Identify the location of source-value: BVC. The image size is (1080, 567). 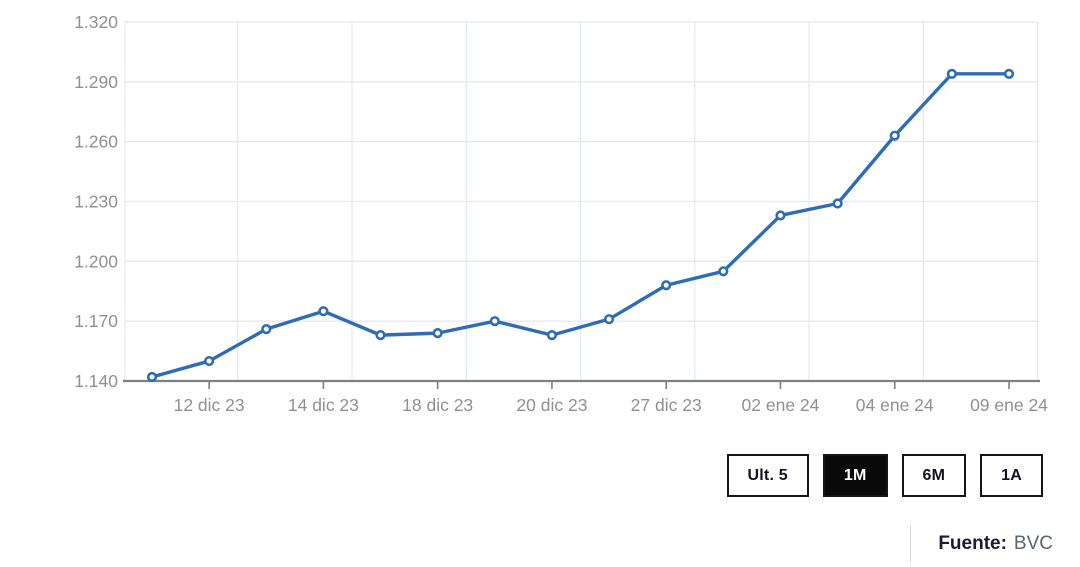
(1033, 543).